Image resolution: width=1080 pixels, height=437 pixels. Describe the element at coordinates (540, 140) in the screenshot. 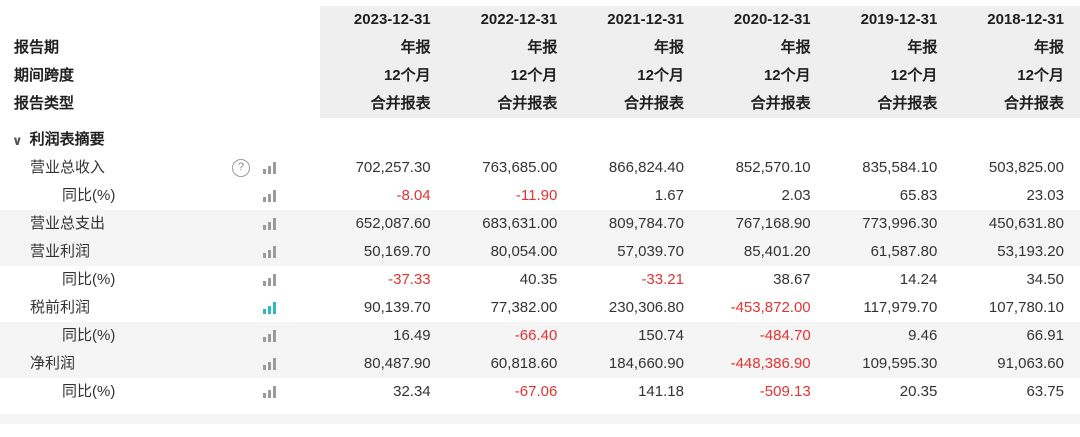

I see `section-row: ∨ 利润表摘要` at that location.